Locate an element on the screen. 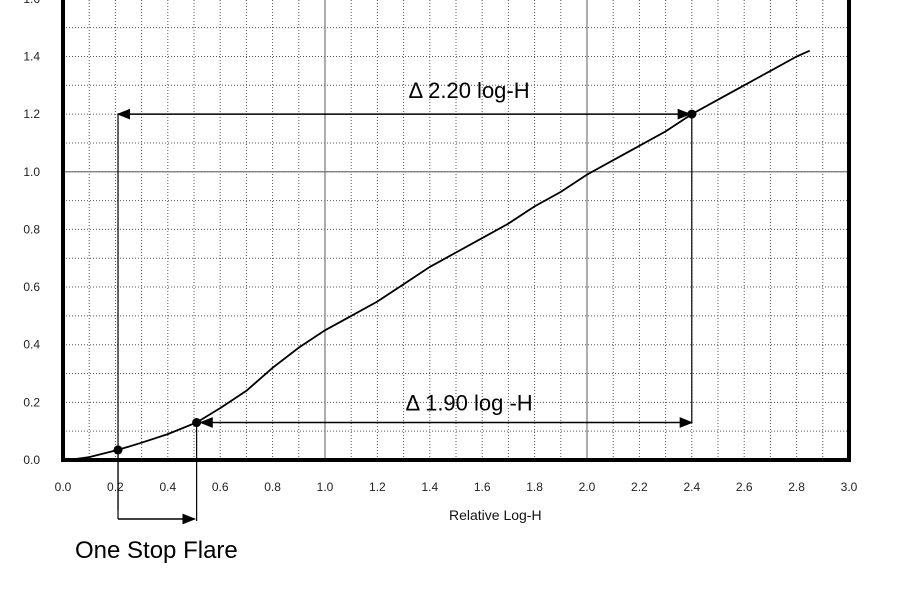 This screenshot has width=923, height=600. x-tick-label: 0.2 is located at coordinates (115, 487).